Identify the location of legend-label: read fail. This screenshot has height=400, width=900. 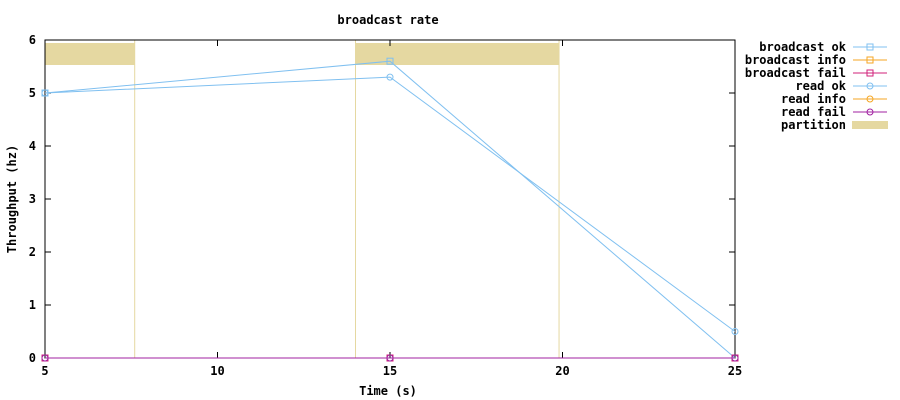
(813, 112).